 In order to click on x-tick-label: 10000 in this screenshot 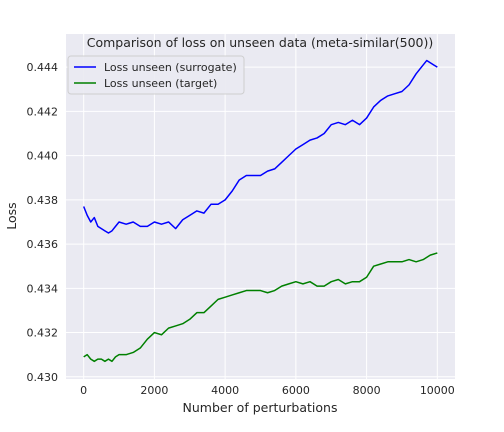, I will do `click(437, 390)`.